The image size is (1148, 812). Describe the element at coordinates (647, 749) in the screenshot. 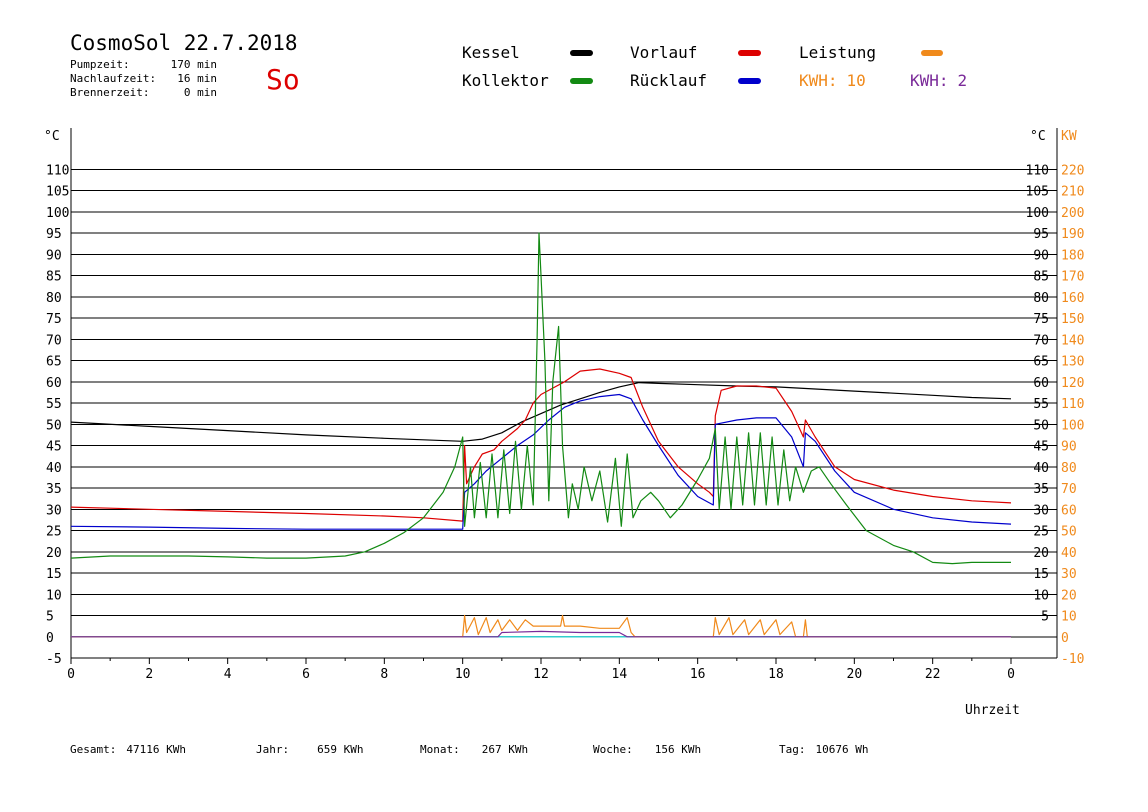

I see `total-woche: Woche: 156 KWh` at that location.